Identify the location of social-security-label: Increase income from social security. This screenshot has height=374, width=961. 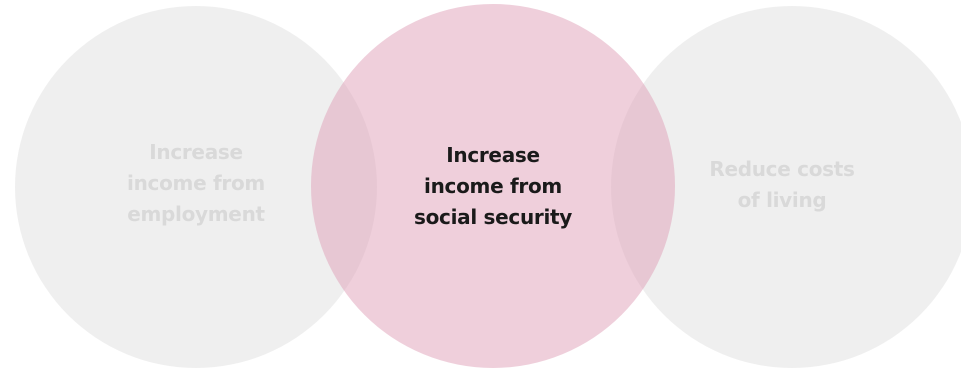
(493, 186).